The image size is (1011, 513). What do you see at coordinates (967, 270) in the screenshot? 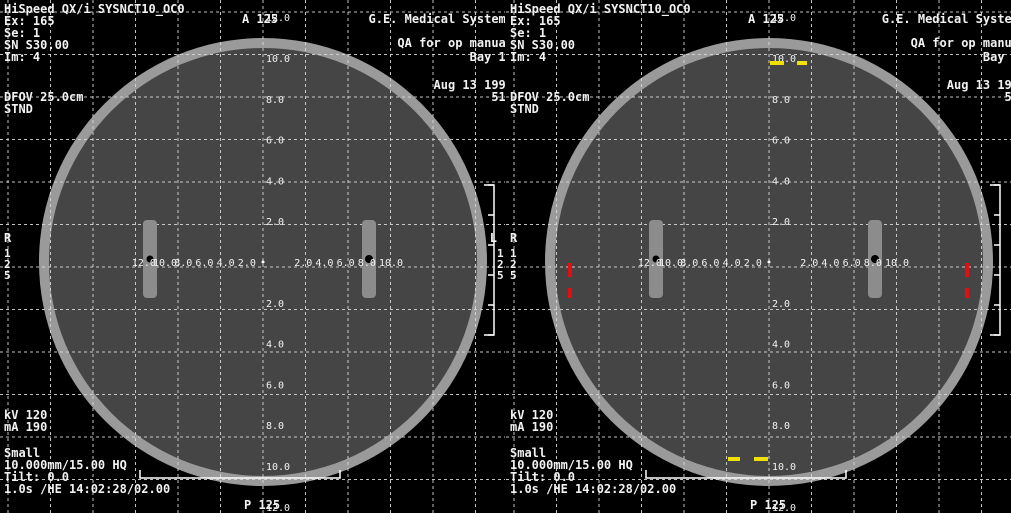
I see `alignment-mark-right` at bounding box center [967, 270].